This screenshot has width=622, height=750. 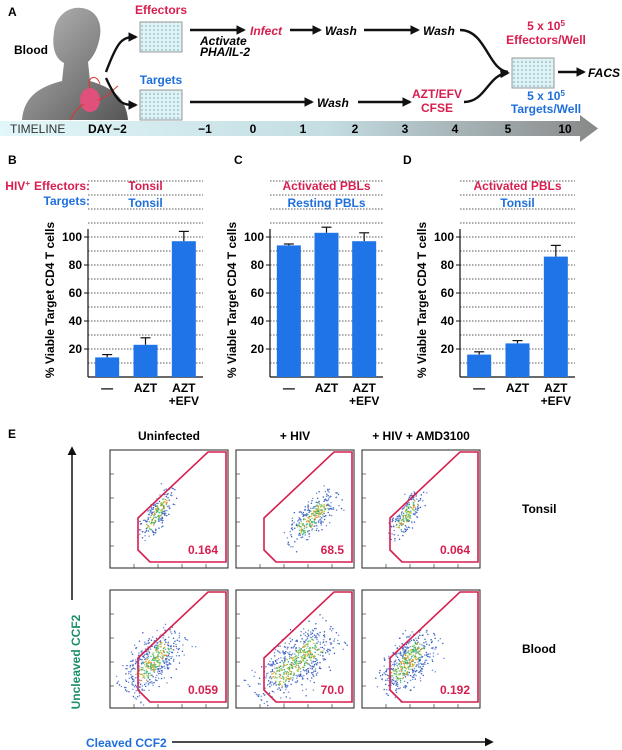 What do you see at coordinates (434, 647) in the screenshot?
I see `gate` at bounding box center [434, 647].